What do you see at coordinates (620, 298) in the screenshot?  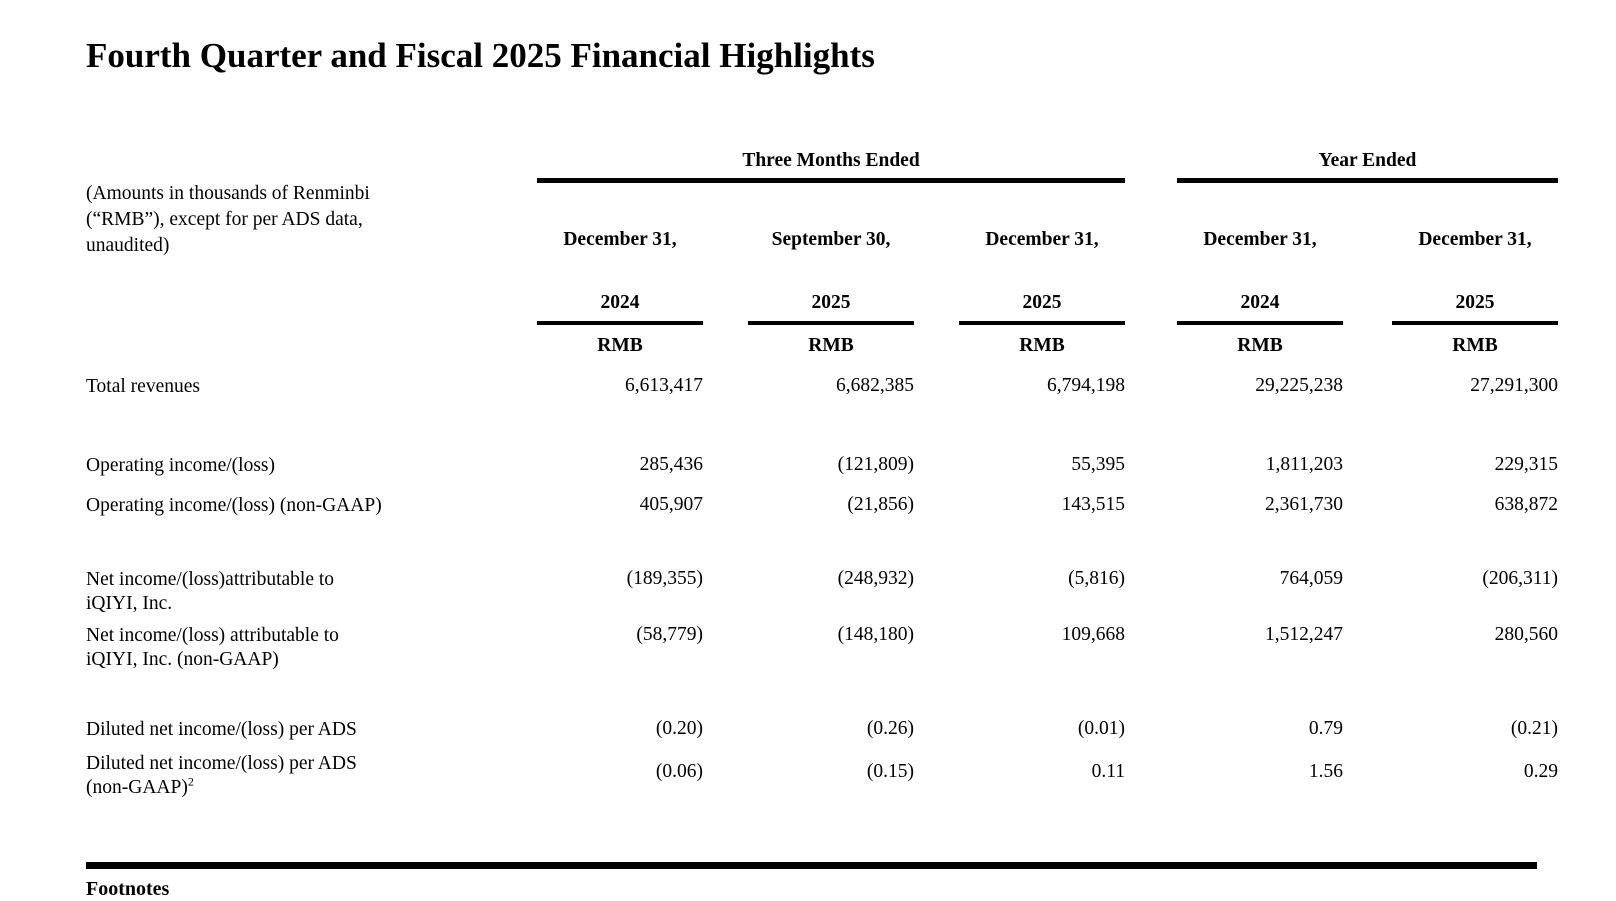 I see `column-header-year: 2024` at bounding box center [620, 298].